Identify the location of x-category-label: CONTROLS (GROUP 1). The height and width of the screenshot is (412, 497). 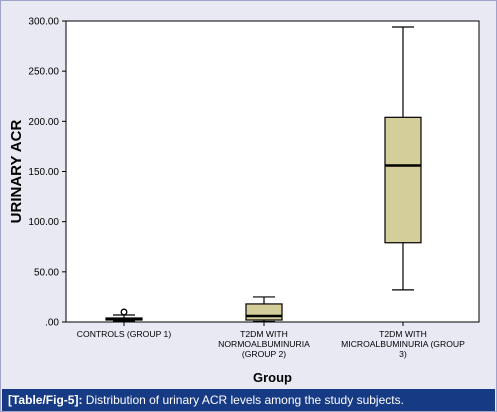
(124, 334).